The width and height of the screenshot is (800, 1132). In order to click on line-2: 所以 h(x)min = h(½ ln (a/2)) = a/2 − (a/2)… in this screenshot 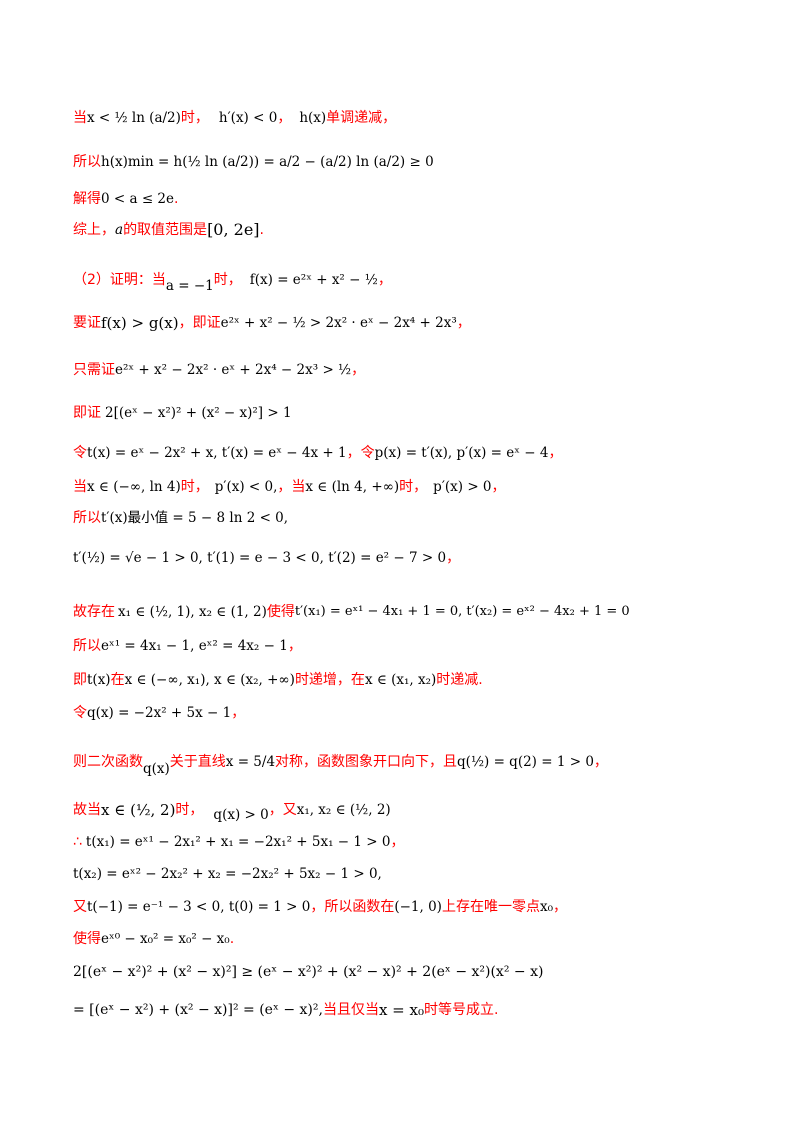, I will do `click(253, 162)`.